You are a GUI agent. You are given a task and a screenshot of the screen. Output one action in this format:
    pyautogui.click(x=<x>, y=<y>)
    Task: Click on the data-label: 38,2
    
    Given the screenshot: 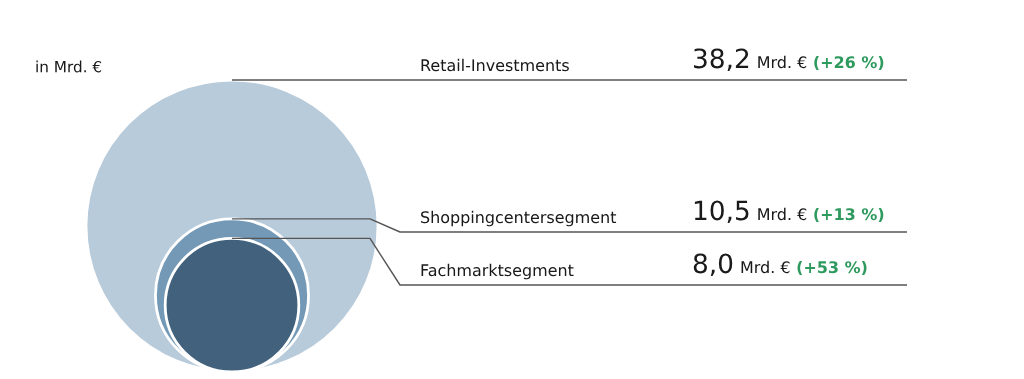 What is the action you would take?
    pyautogui.click(x=721, y=60)
    